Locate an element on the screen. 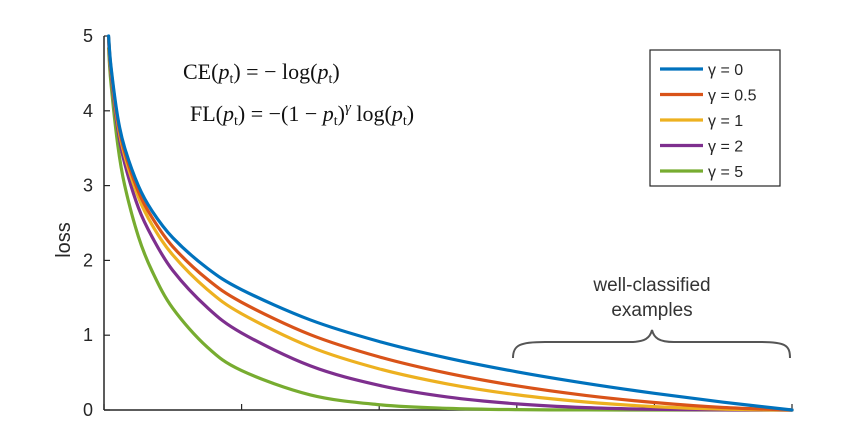 The width and height of the screenshot is (842, 425). formula-ce: CE(pt) = − log(pt) is located at coordinates (261, 73).